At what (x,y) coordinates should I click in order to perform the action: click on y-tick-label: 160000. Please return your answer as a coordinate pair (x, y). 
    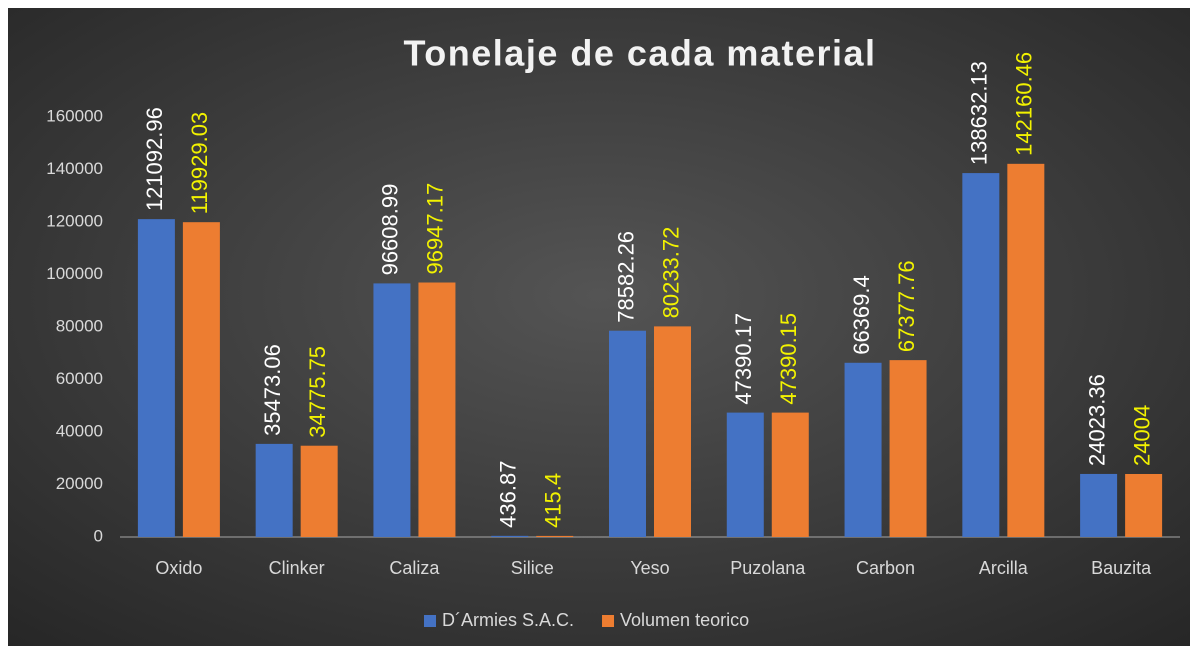
    Looking at the image, I should click on (74, 115).